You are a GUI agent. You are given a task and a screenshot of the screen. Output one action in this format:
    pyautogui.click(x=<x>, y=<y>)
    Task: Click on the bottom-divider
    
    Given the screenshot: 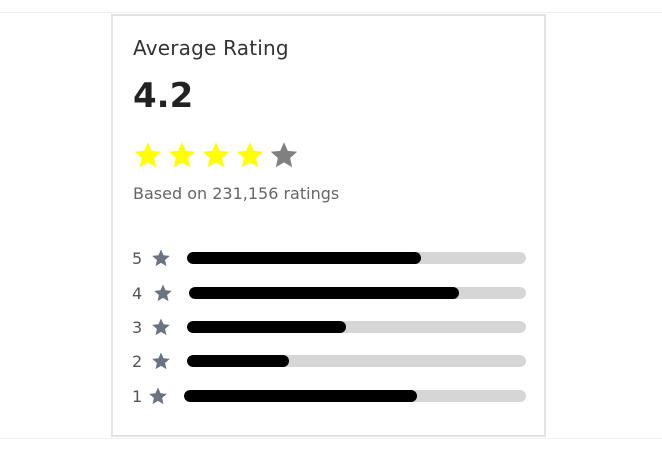 What is the action you would take?
    pyautogui.click(x=331, y=438)
    